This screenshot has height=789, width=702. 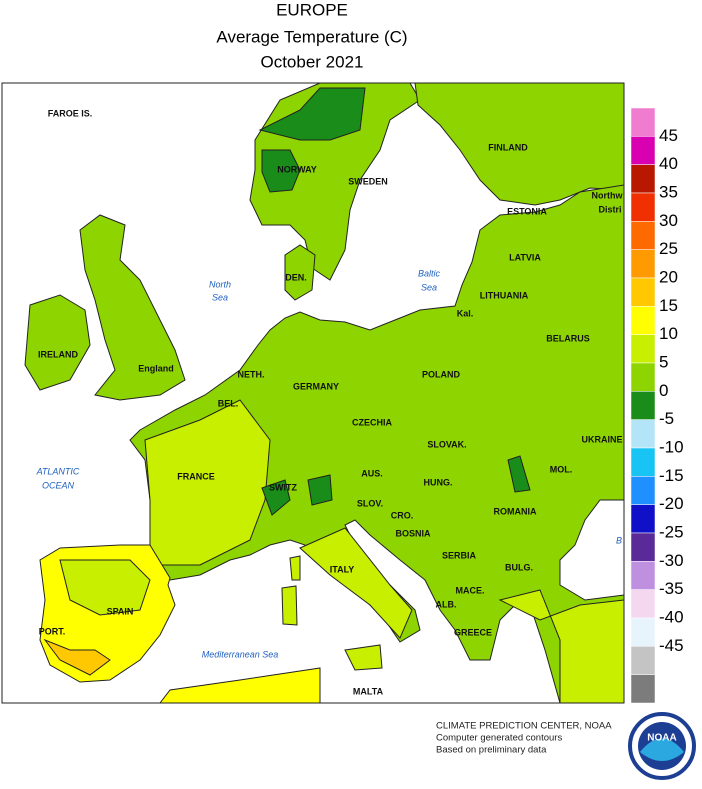 I want to click on legend-tick-label: 45, so click(x=668, y=135).